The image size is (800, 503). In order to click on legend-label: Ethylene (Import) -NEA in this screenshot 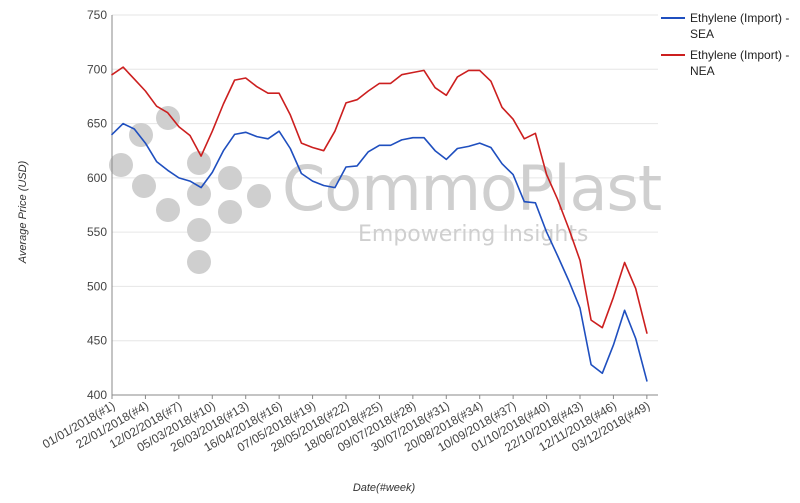, I will do `click(739, 63)`.